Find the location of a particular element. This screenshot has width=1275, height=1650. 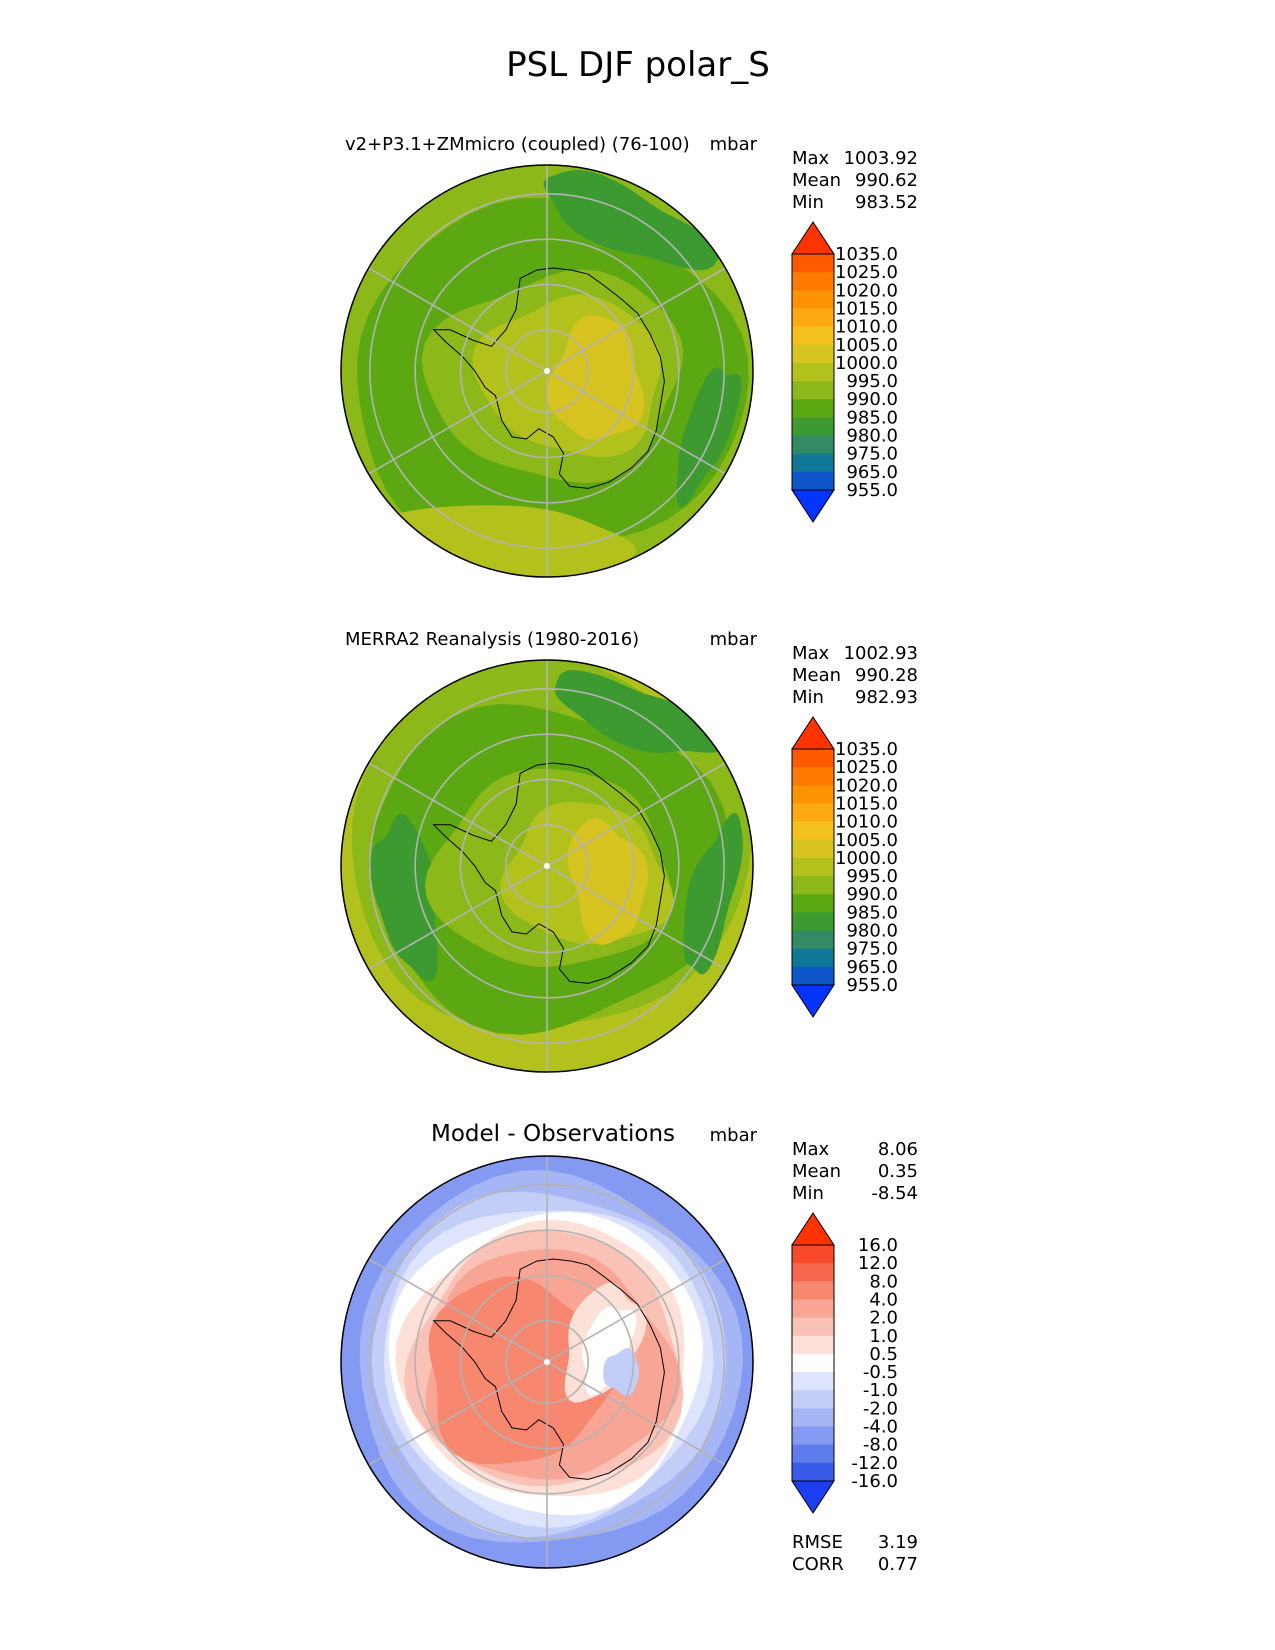

colorbar-tick-label: 1010.0 is located at coordinates (866, 822).